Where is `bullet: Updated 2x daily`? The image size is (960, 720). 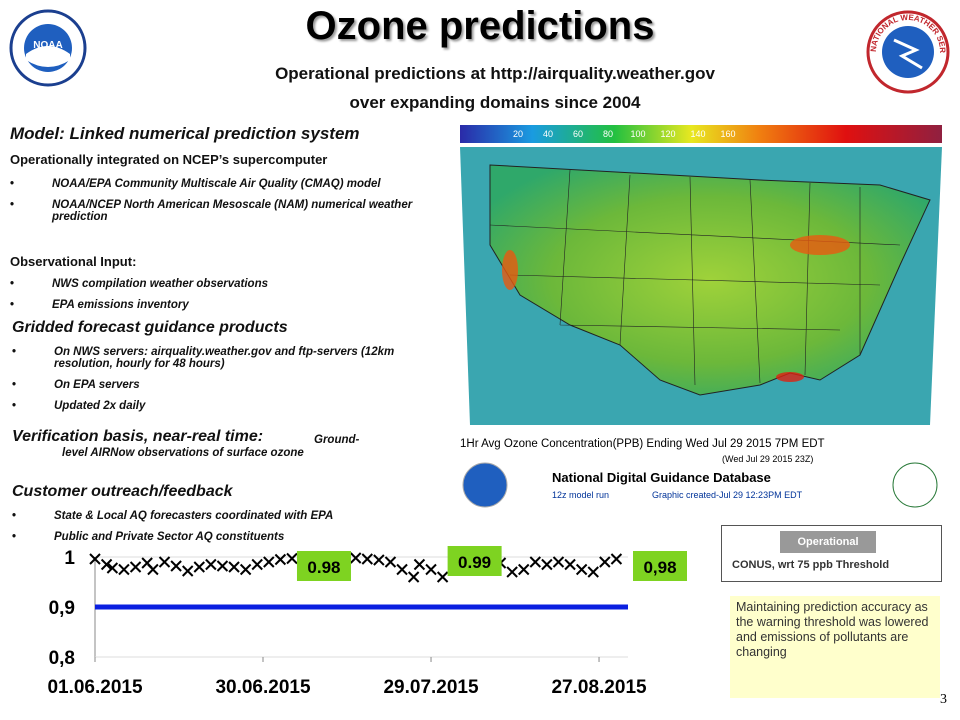
bullet: Updated 2x daily is located at coordinates (227, 406).